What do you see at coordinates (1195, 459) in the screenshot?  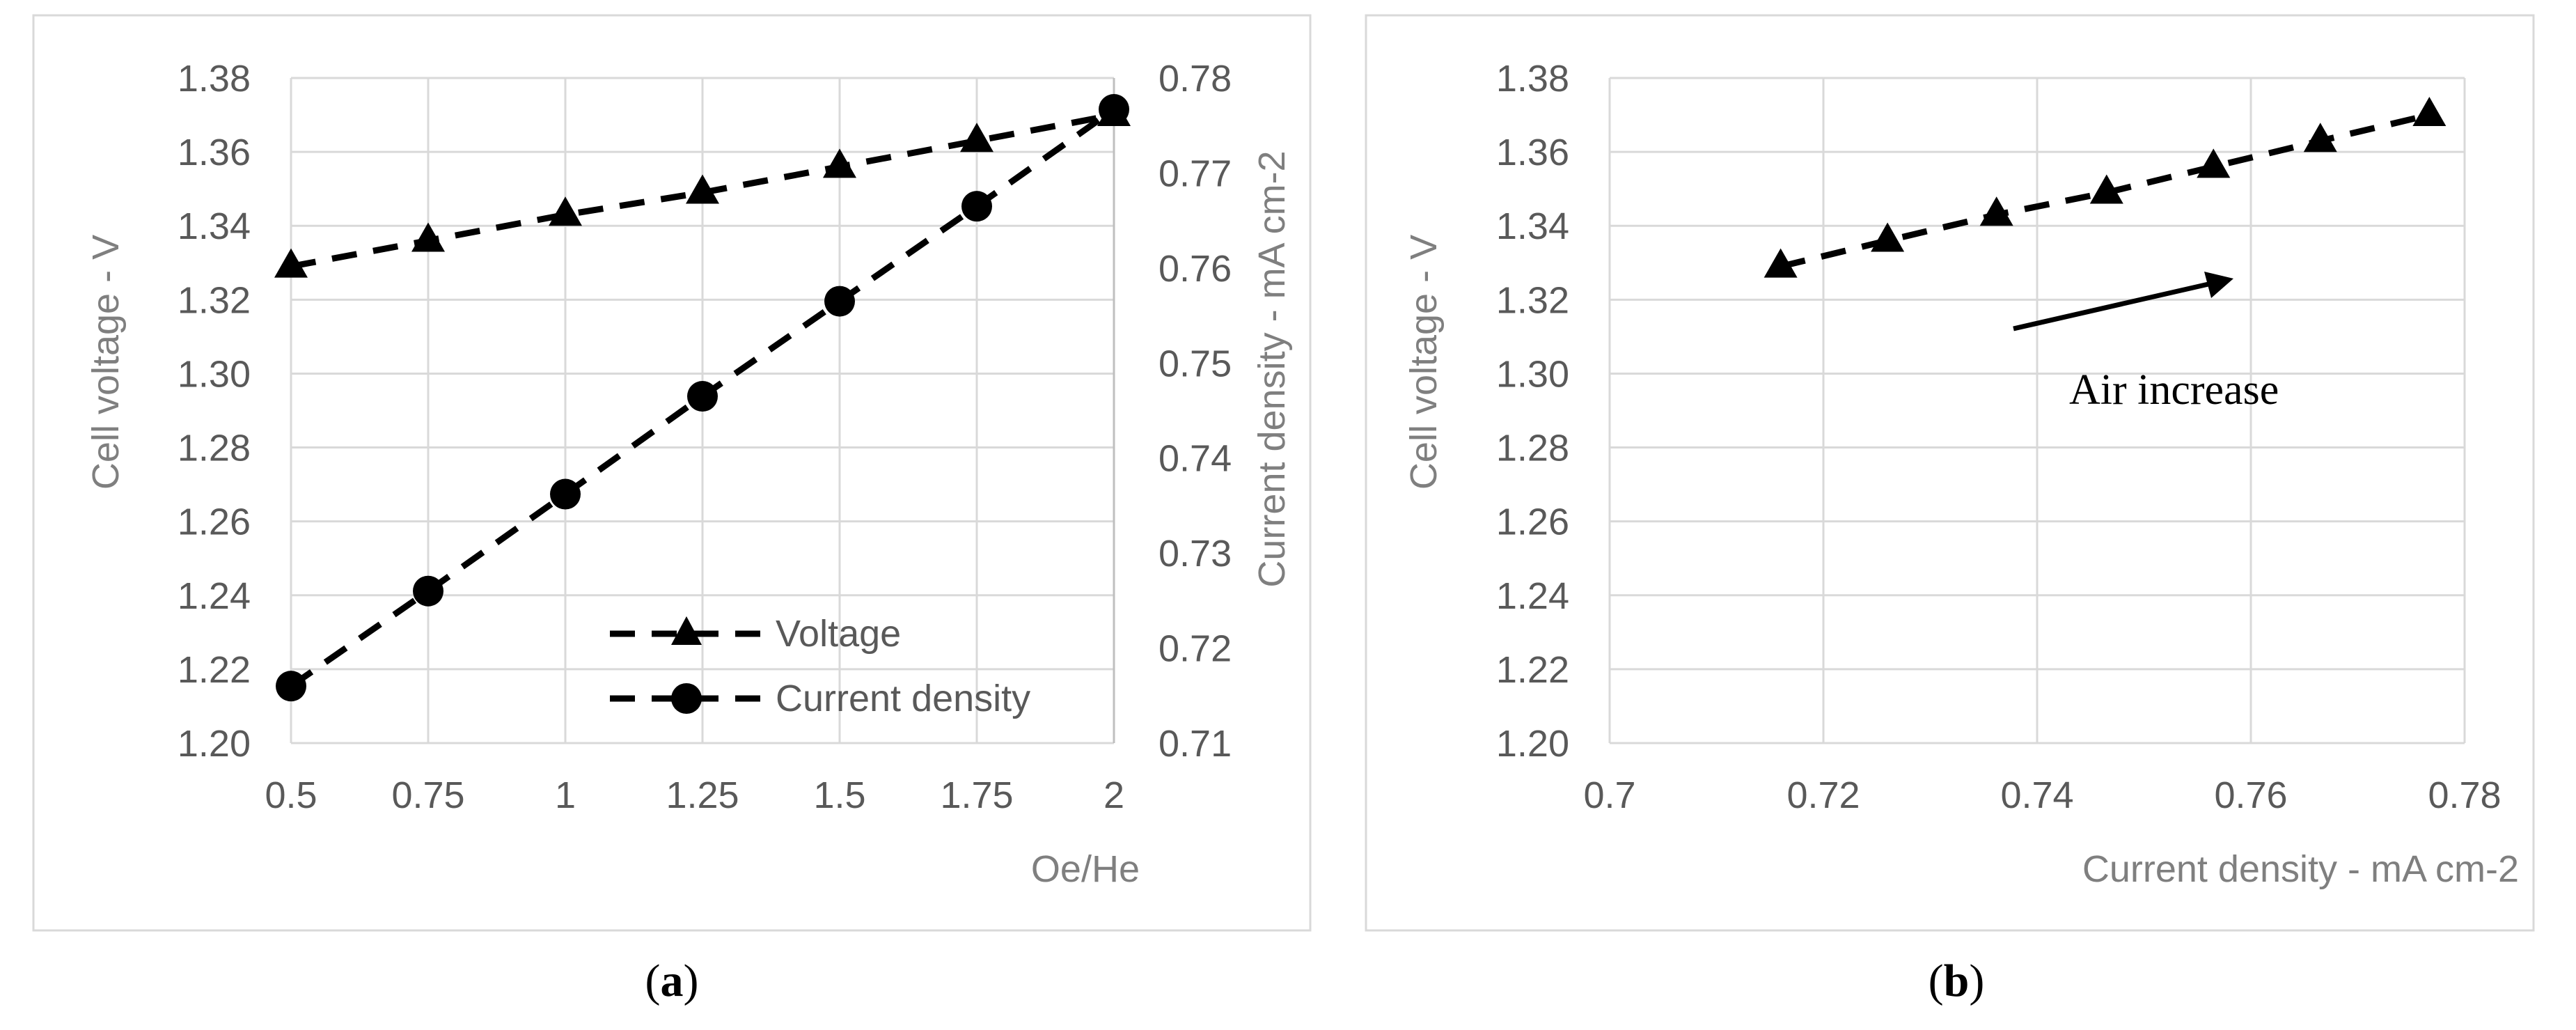 I see `y2-tick-label: 0.74` at bounding box center [1195, 459].